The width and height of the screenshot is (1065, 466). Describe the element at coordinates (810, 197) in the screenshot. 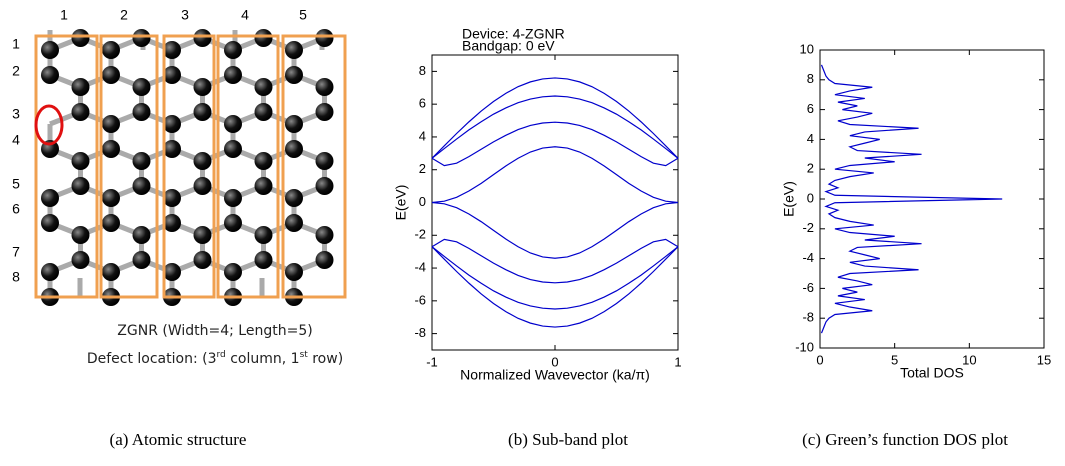

I see `y-tick-label: 0` at that location.